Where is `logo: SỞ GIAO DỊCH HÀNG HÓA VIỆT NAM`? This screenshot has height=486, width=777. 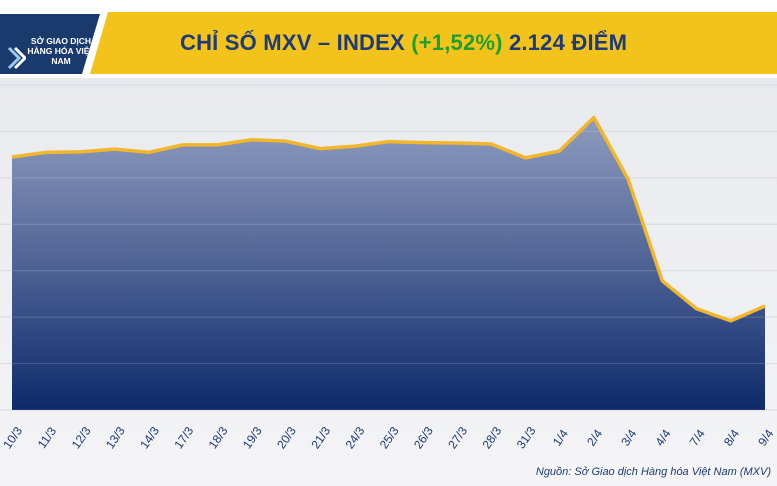
logo: SỞ GIAO DỊCH HÀNG HÓA VIỆT NAM is located at coordinates (50, 44).